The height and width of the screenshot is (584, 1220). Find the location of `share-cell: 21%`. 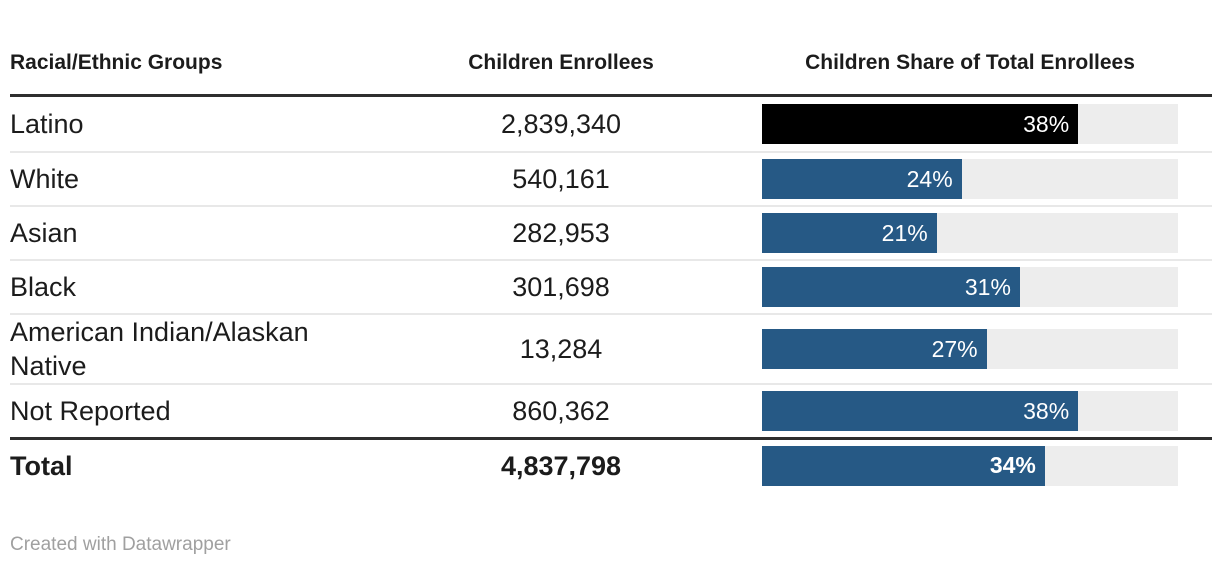

share-cell: 21% is located at coordinates (970, 233).